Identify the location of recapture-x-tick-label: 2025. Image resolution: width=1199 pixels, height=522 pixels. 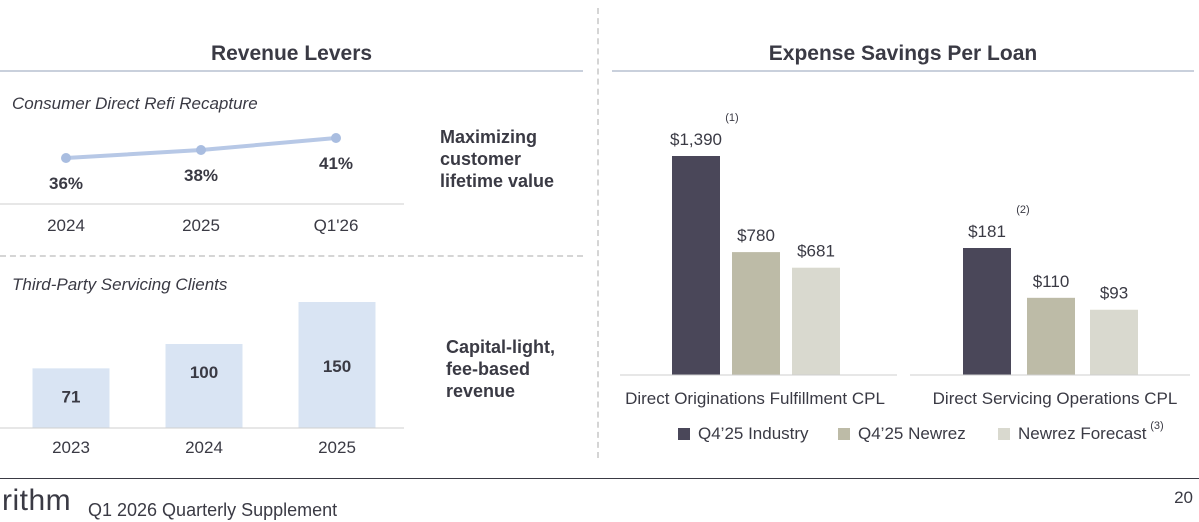
(201, 225).